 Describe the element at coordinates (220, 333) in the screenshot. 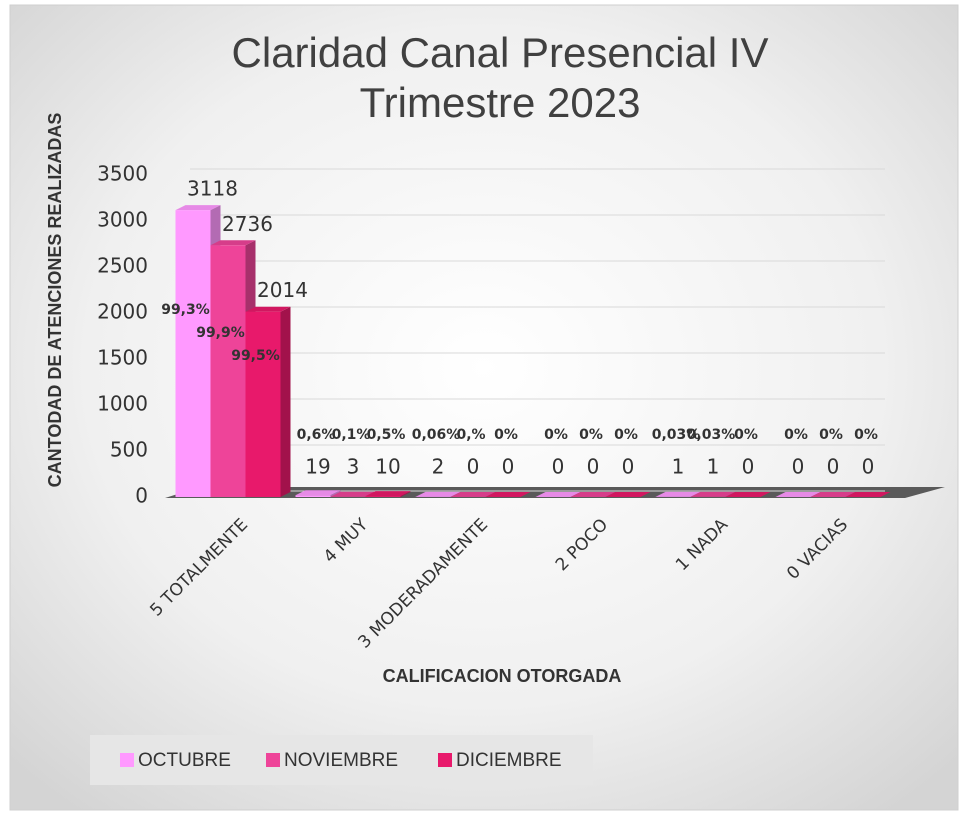

I see `percent-label: 99,9%` at that location.